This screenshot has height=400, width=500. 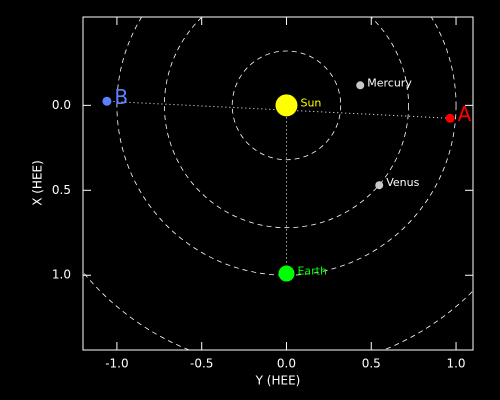 I want to click on y-axis-title: X (HEE), so click(x=38, y=183).